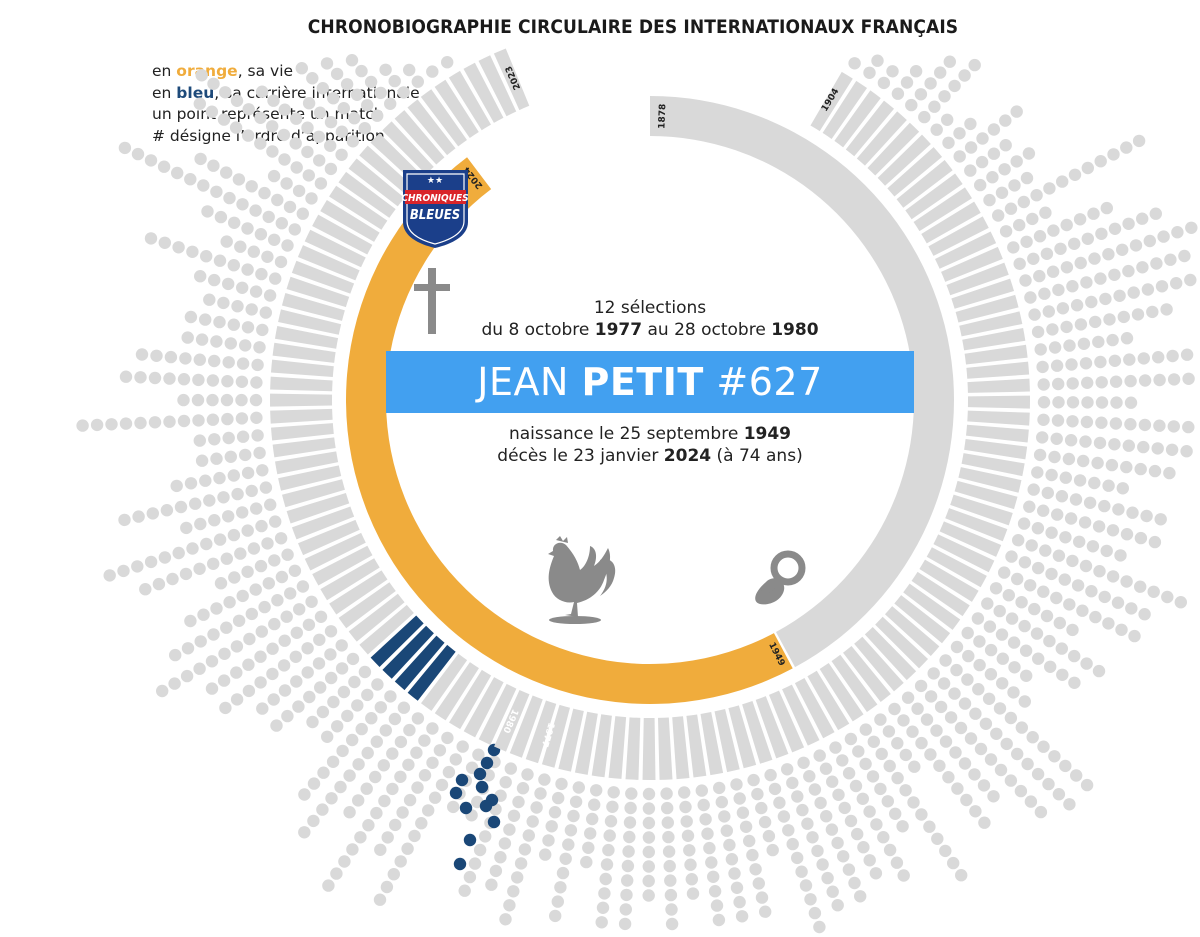 The image size is (1200, 937). Describe the element at coordinates (419, 663) in the screenshot. I see `career-year-segment` at that location.